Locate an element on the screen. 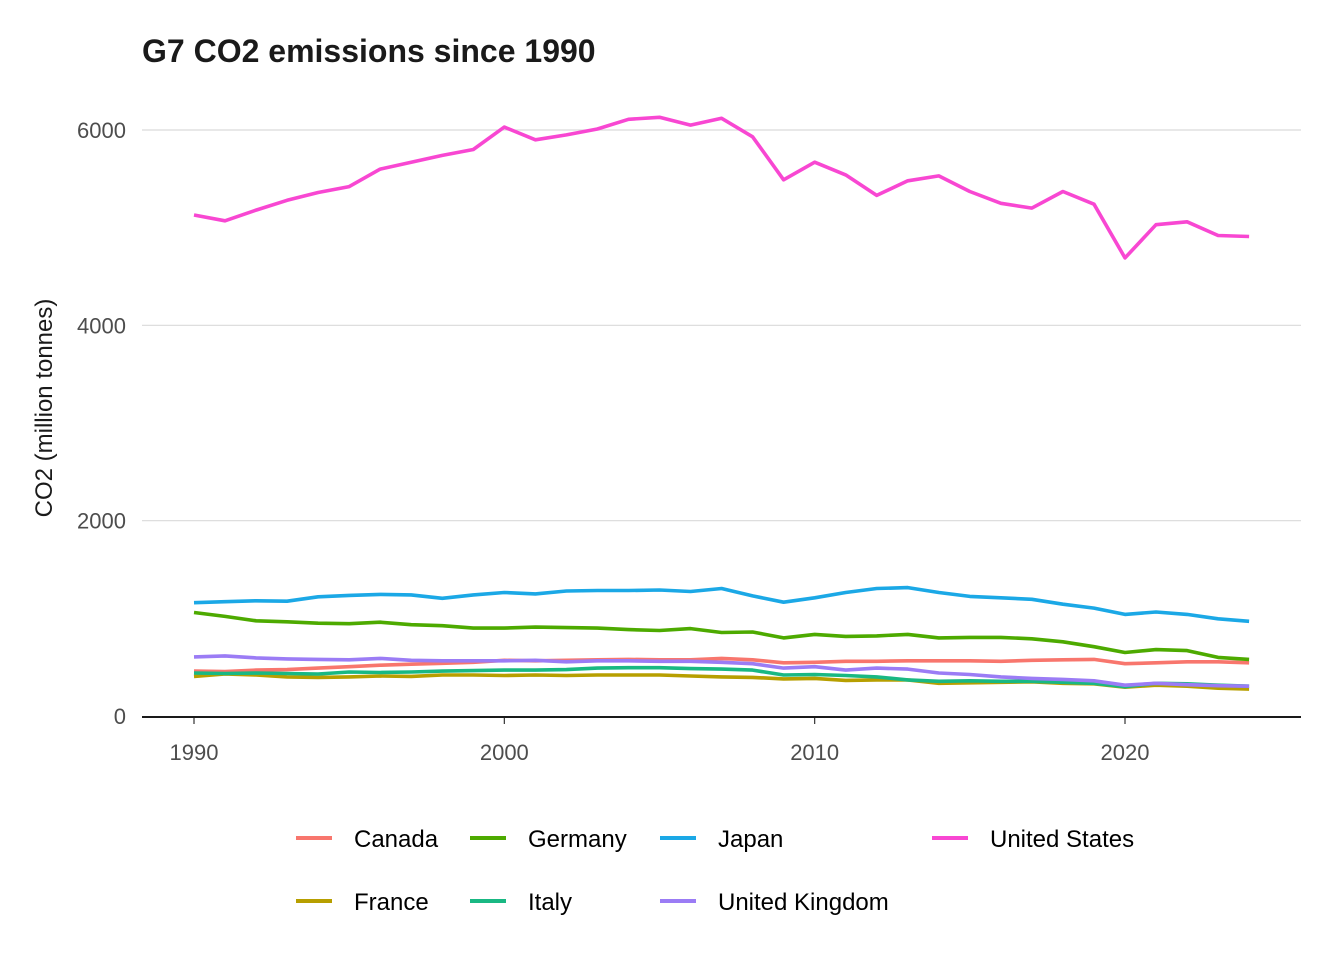  legend-item-france: France is located at coordinates (362, 902).